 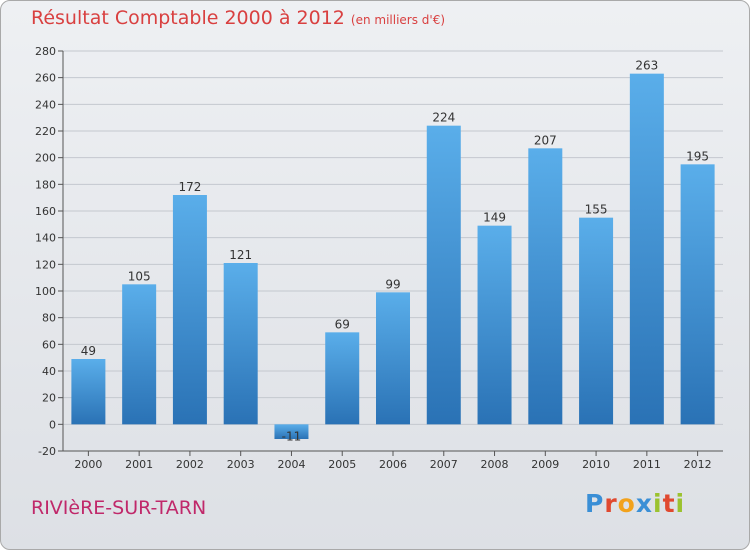 I want to click on x-tick-label: 2010, so click(x=596, y=464).